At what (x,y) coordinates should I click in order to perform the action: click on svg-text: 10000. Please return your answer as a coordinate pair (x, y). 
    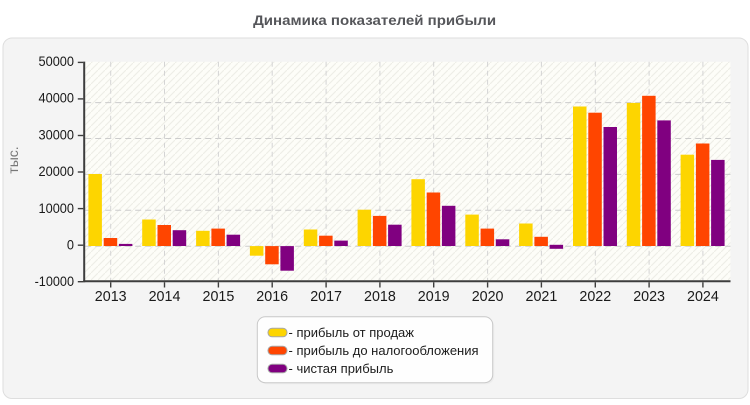
    Looking at the image, I should click on (57, 208).